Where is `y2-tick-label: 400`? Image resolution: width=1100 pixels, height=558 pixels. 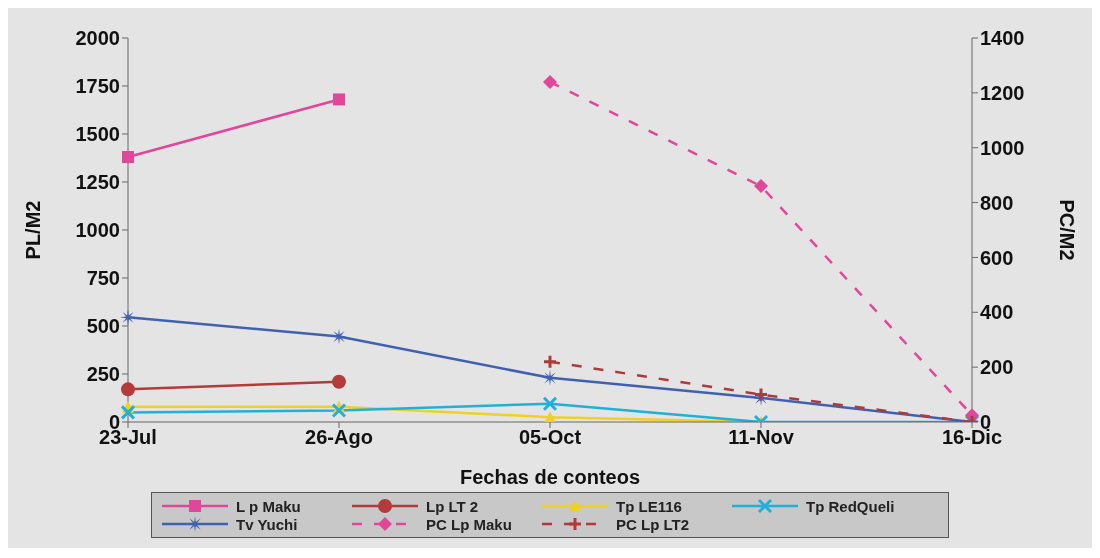
y2-tick-label: 400 is located at coordinates (997, 312).